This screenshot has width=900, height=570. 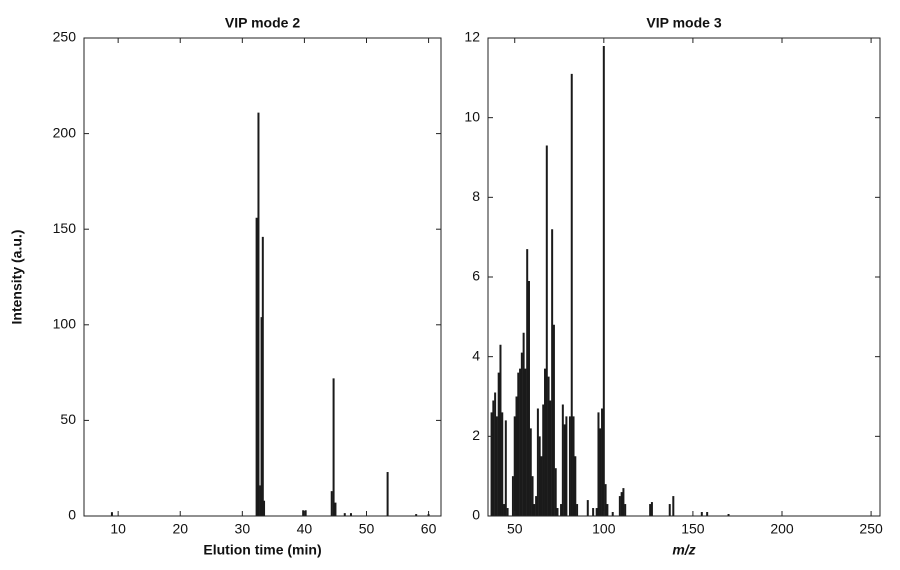 What do you see at coordinates (476, 435) in the screenshot?
I see `y-tick-label: 2` at bounding box center [476, 435].